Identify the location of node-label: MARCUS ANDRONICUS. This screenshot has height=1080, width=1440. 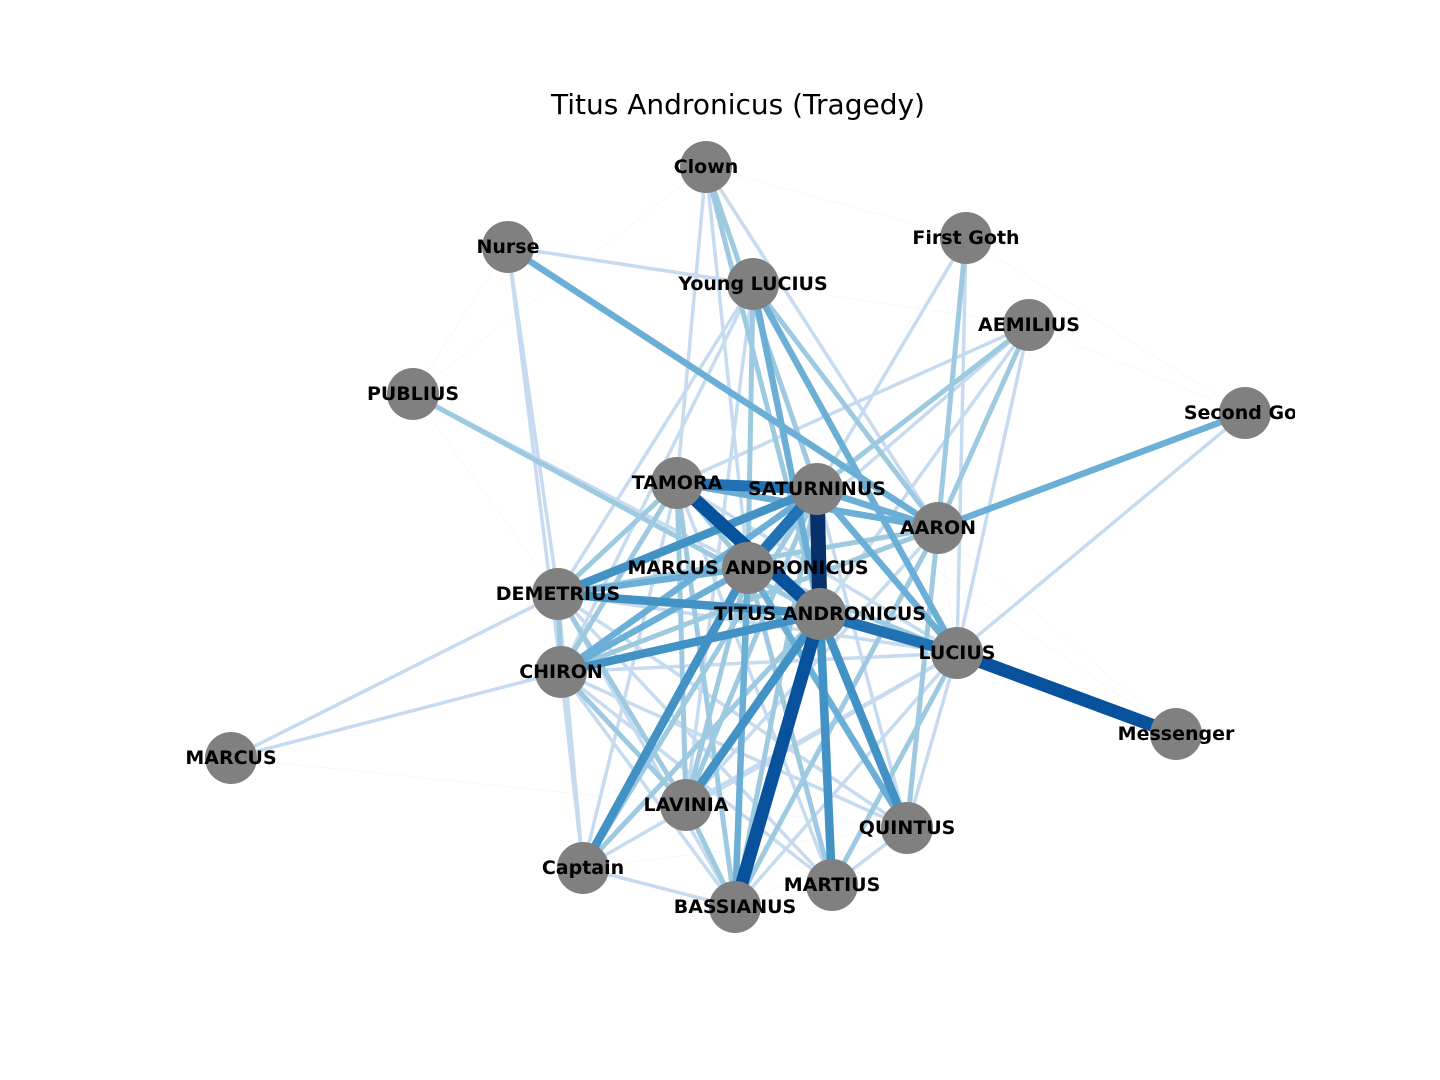
(747, 568).